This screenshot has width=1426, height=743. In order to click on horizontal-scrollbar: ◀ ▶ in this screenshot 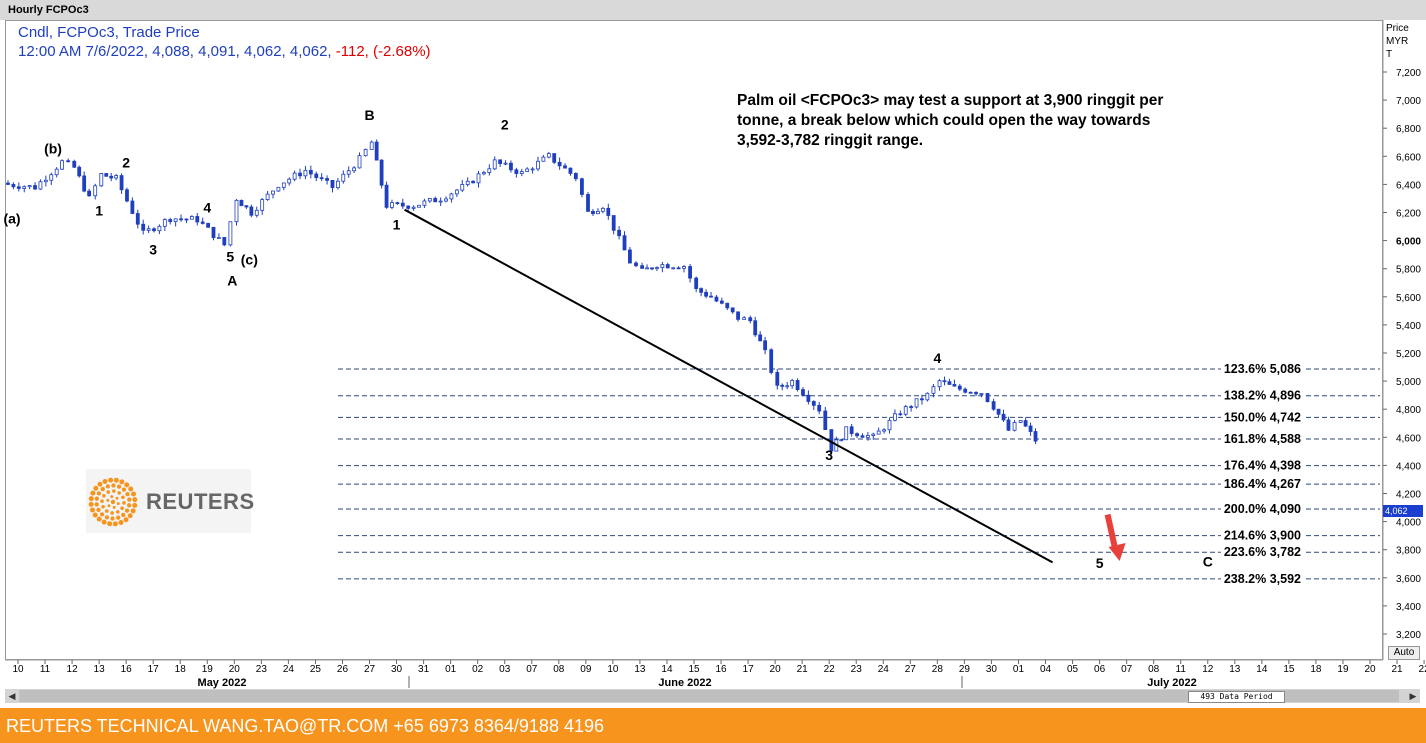, I will do `click(712, 696)`.